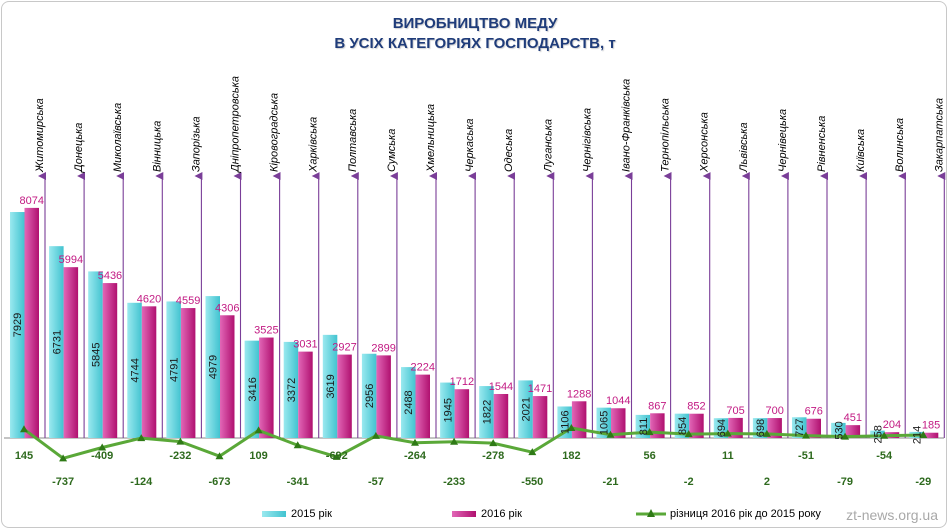 This screenshot has height=531, width=950. Describe the element at coordinates (892, 425) in the screenshot. I see `value-label-2016: 204` at that location.